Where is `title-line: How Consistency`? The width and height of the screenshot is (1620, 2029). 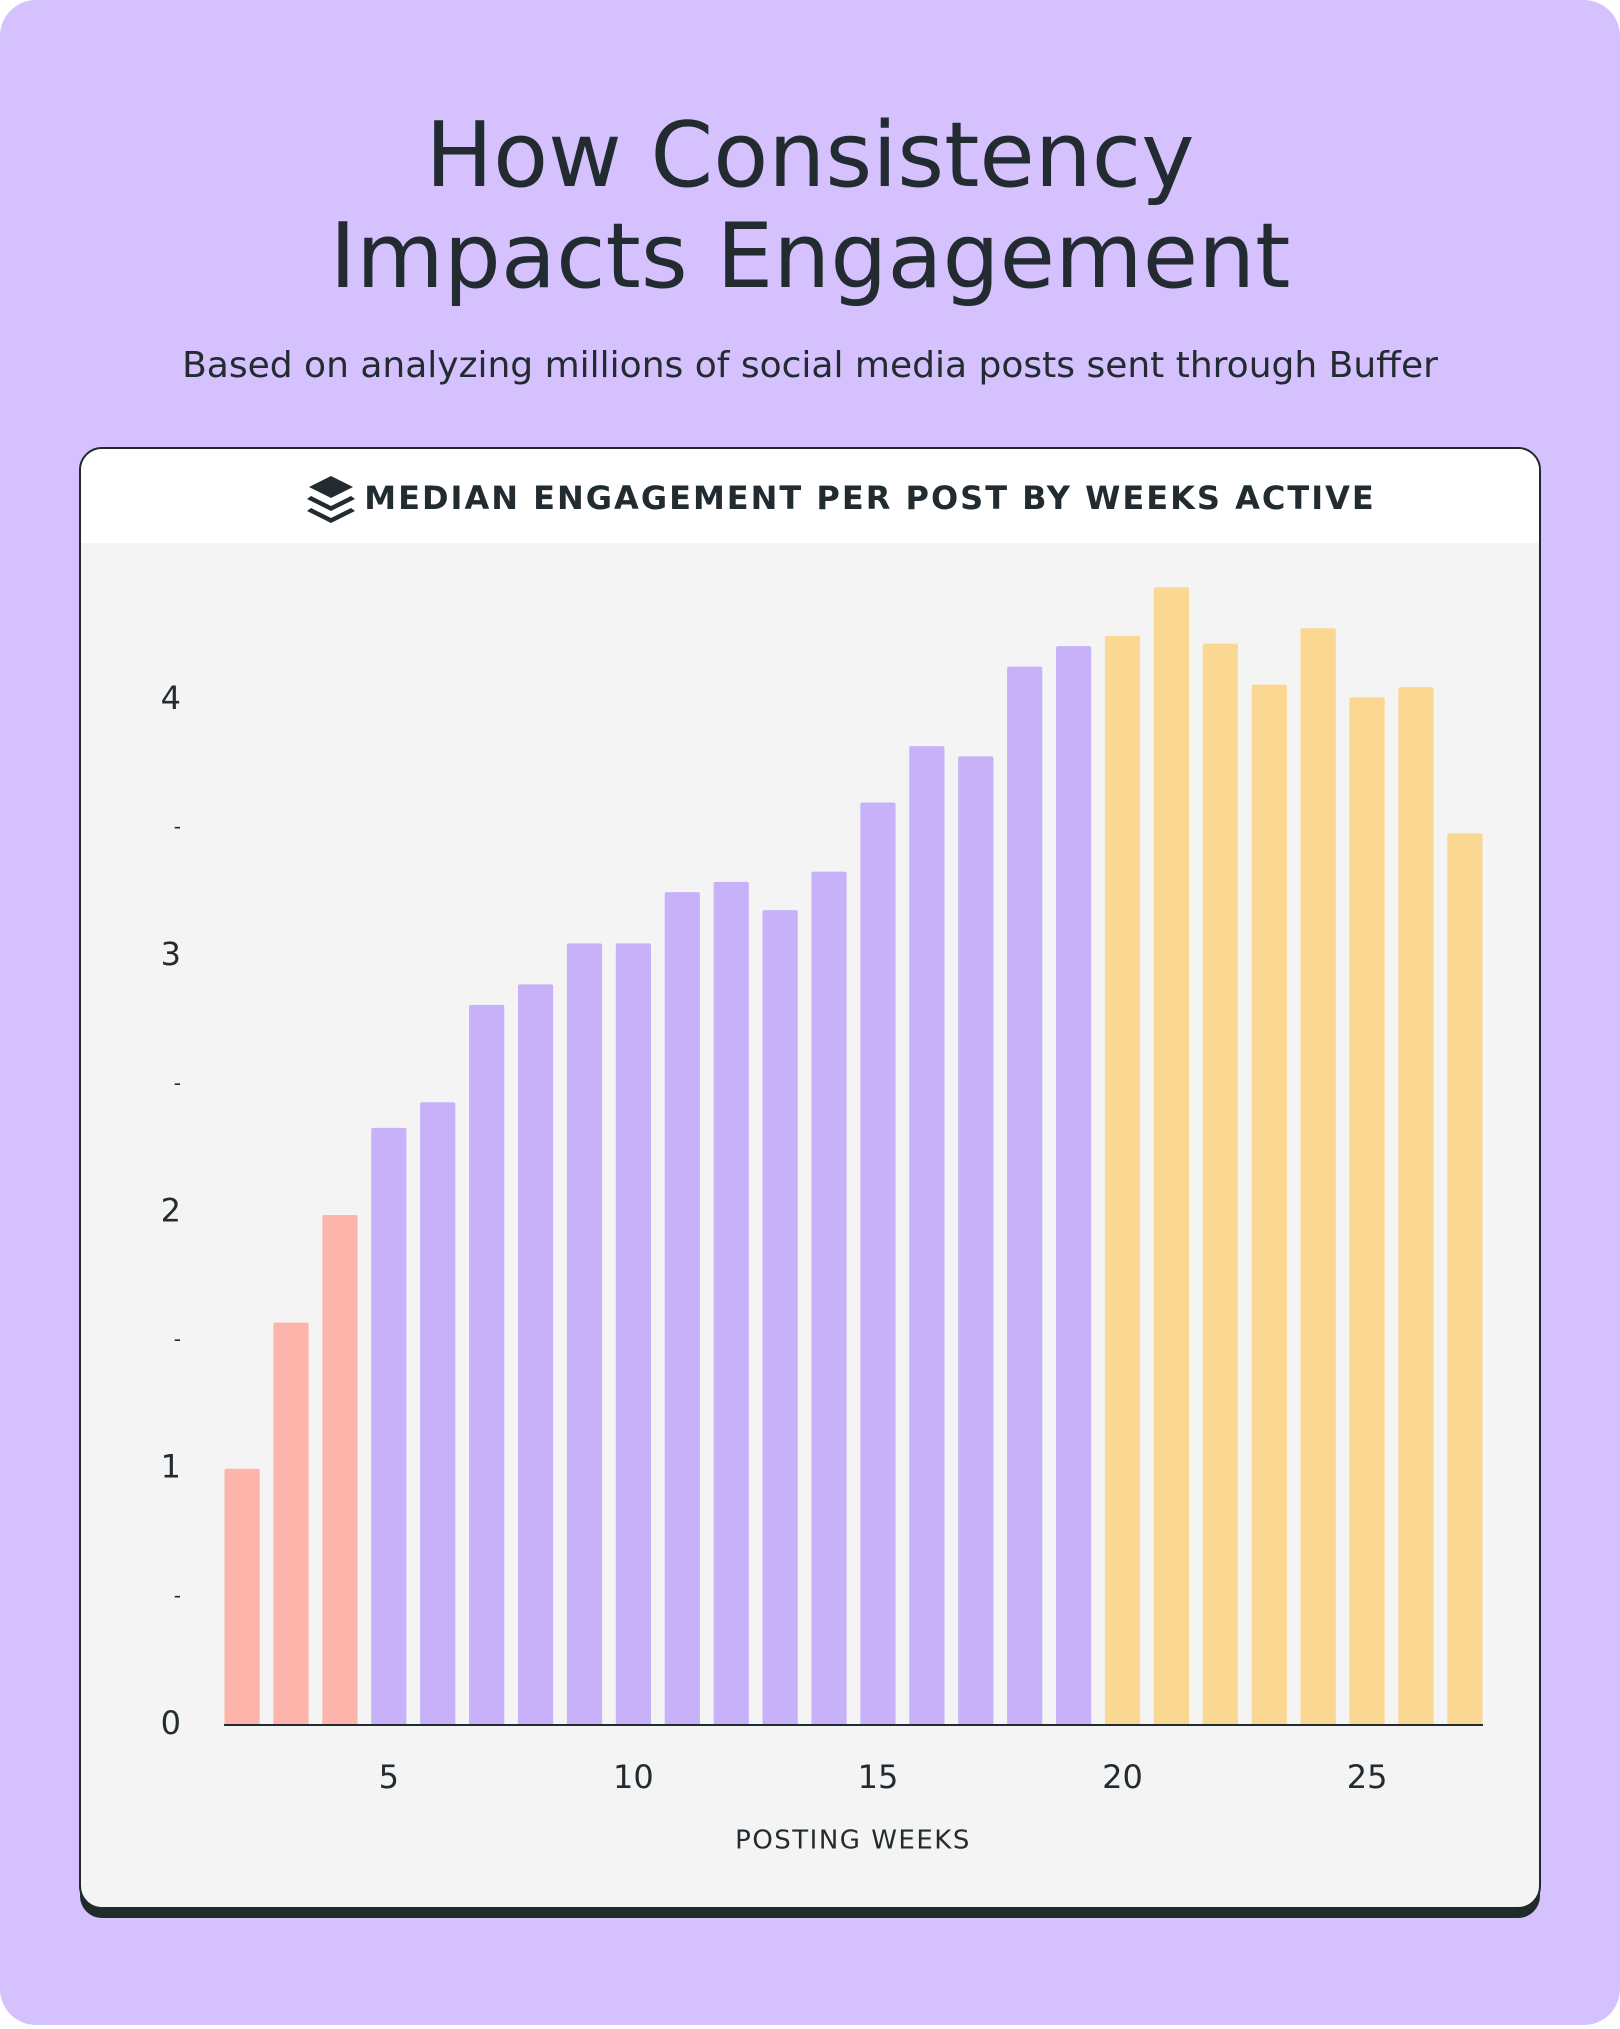 title-line: How Consistency is located at coordinates (809, 155).